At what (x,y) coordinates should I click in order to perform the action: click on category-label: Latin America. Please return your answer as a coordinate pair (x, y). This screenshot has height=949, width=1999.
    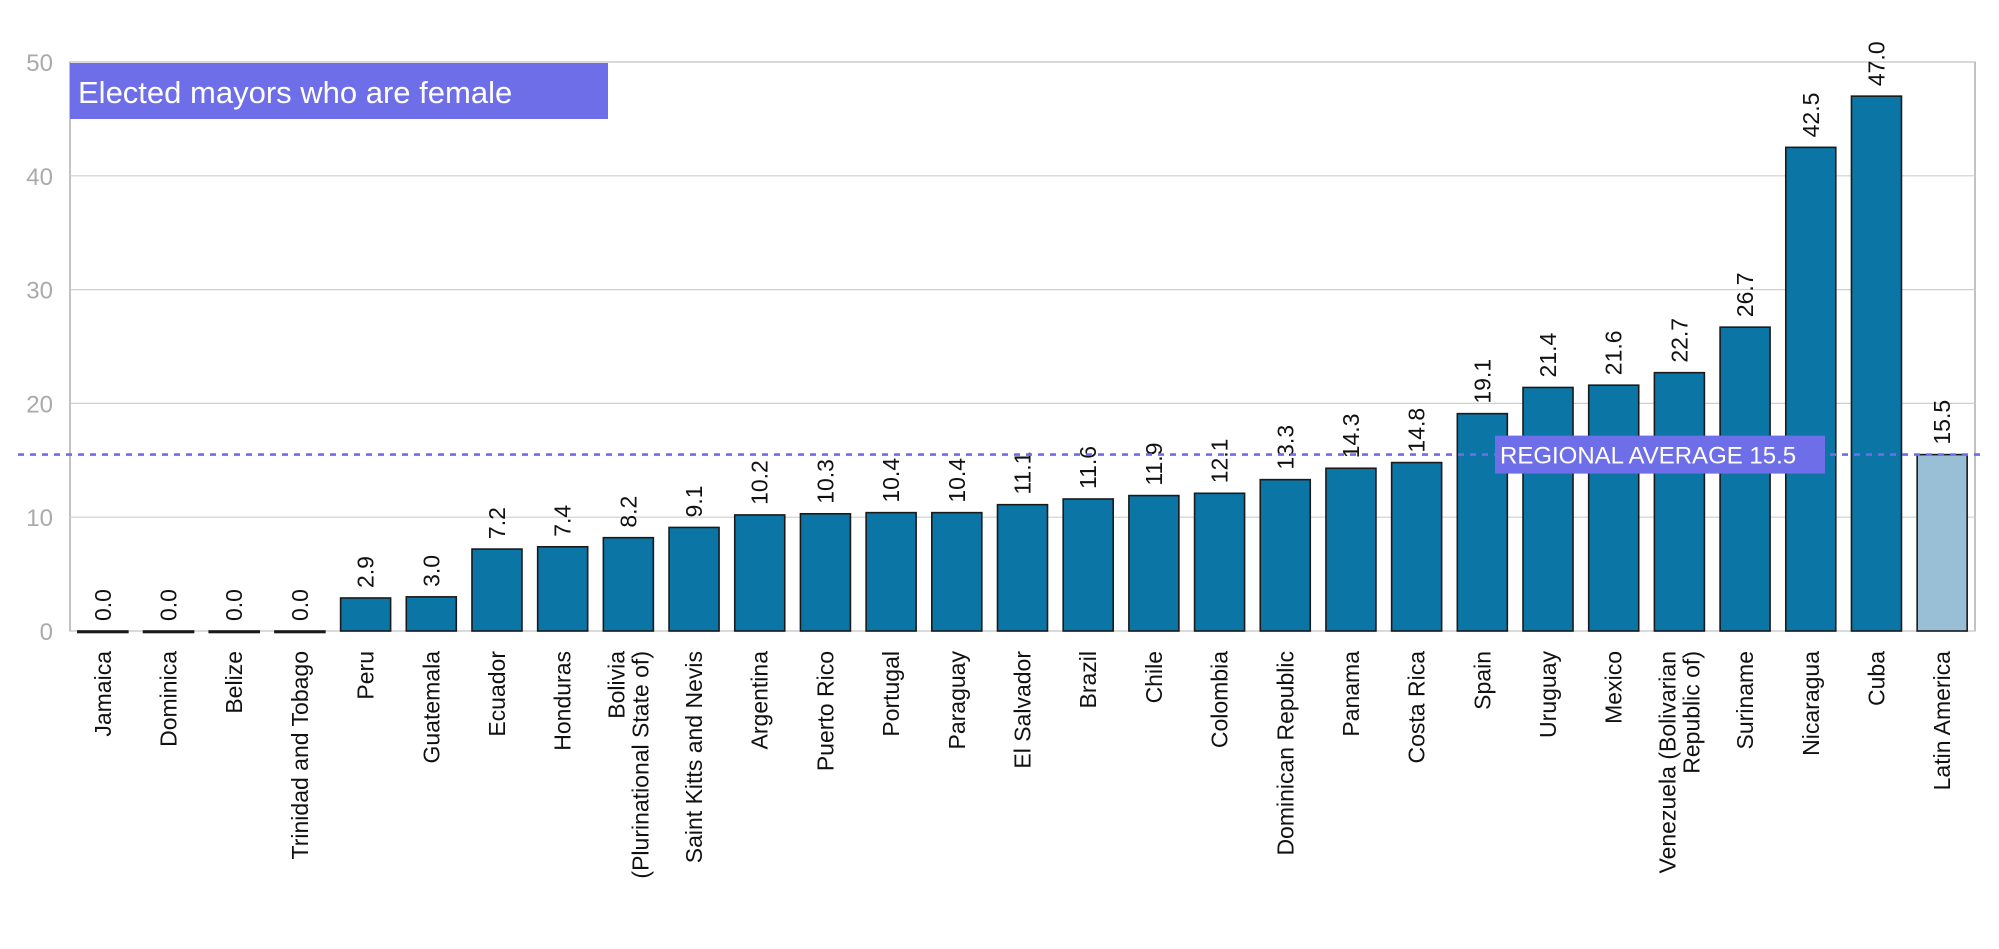
    Looking at the image, I should click on (1942, 721).